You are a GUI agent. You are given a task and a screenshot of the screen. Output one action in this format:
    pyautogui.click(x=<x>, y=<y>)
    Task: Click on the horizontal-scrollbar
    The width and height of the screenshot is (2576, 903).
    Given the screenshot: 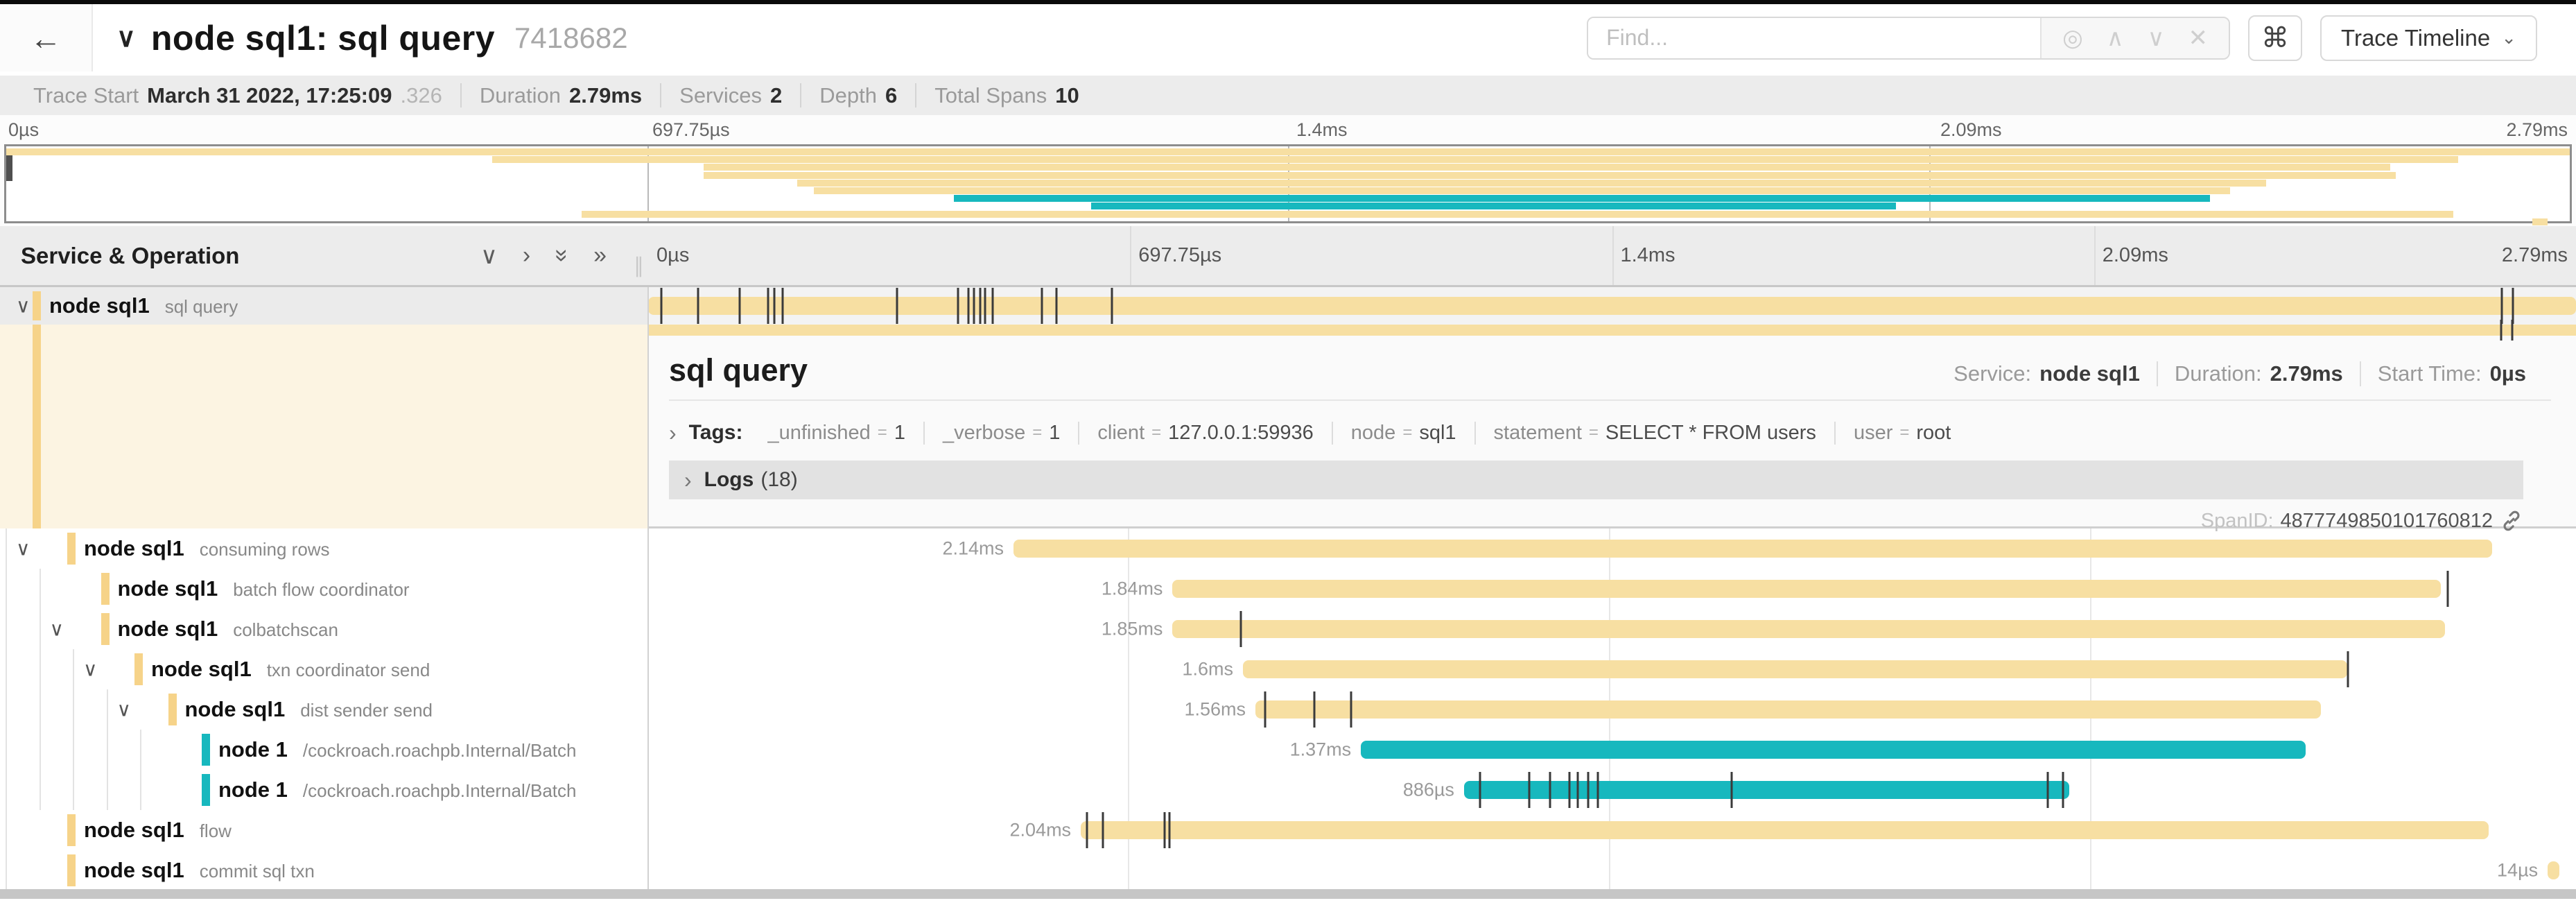 What is the action you would take?
    pyautogui.click(x=1288, y=894)
    